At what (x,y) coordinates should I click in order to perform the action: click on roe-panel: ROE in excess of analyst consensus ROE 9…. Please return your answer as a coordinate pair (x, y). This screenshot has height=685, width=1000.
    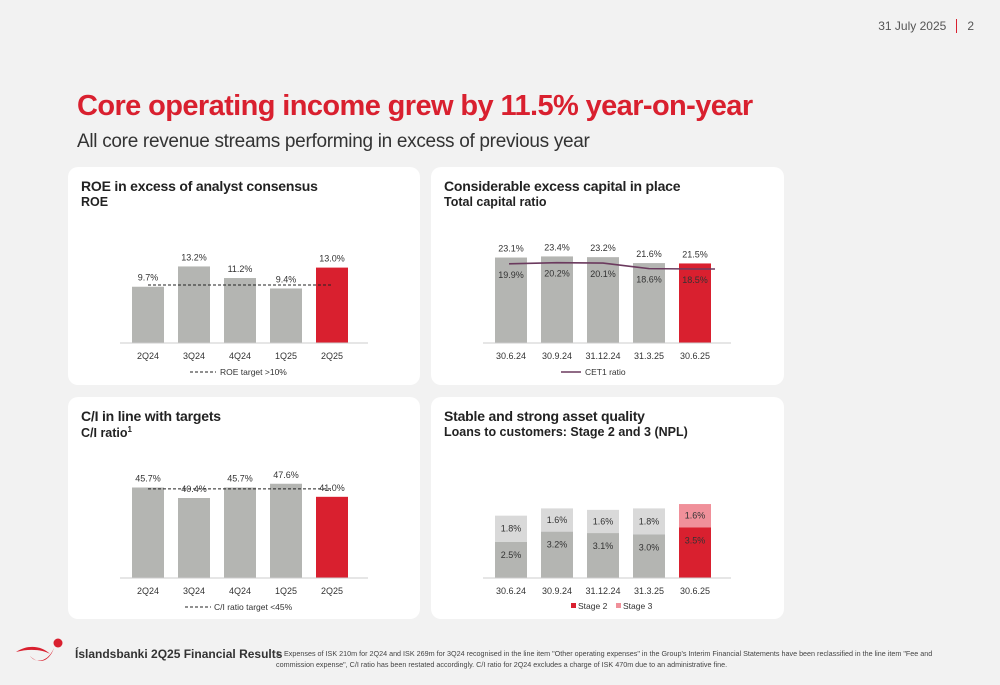
    Looking at the image, I should click on (244, 276).